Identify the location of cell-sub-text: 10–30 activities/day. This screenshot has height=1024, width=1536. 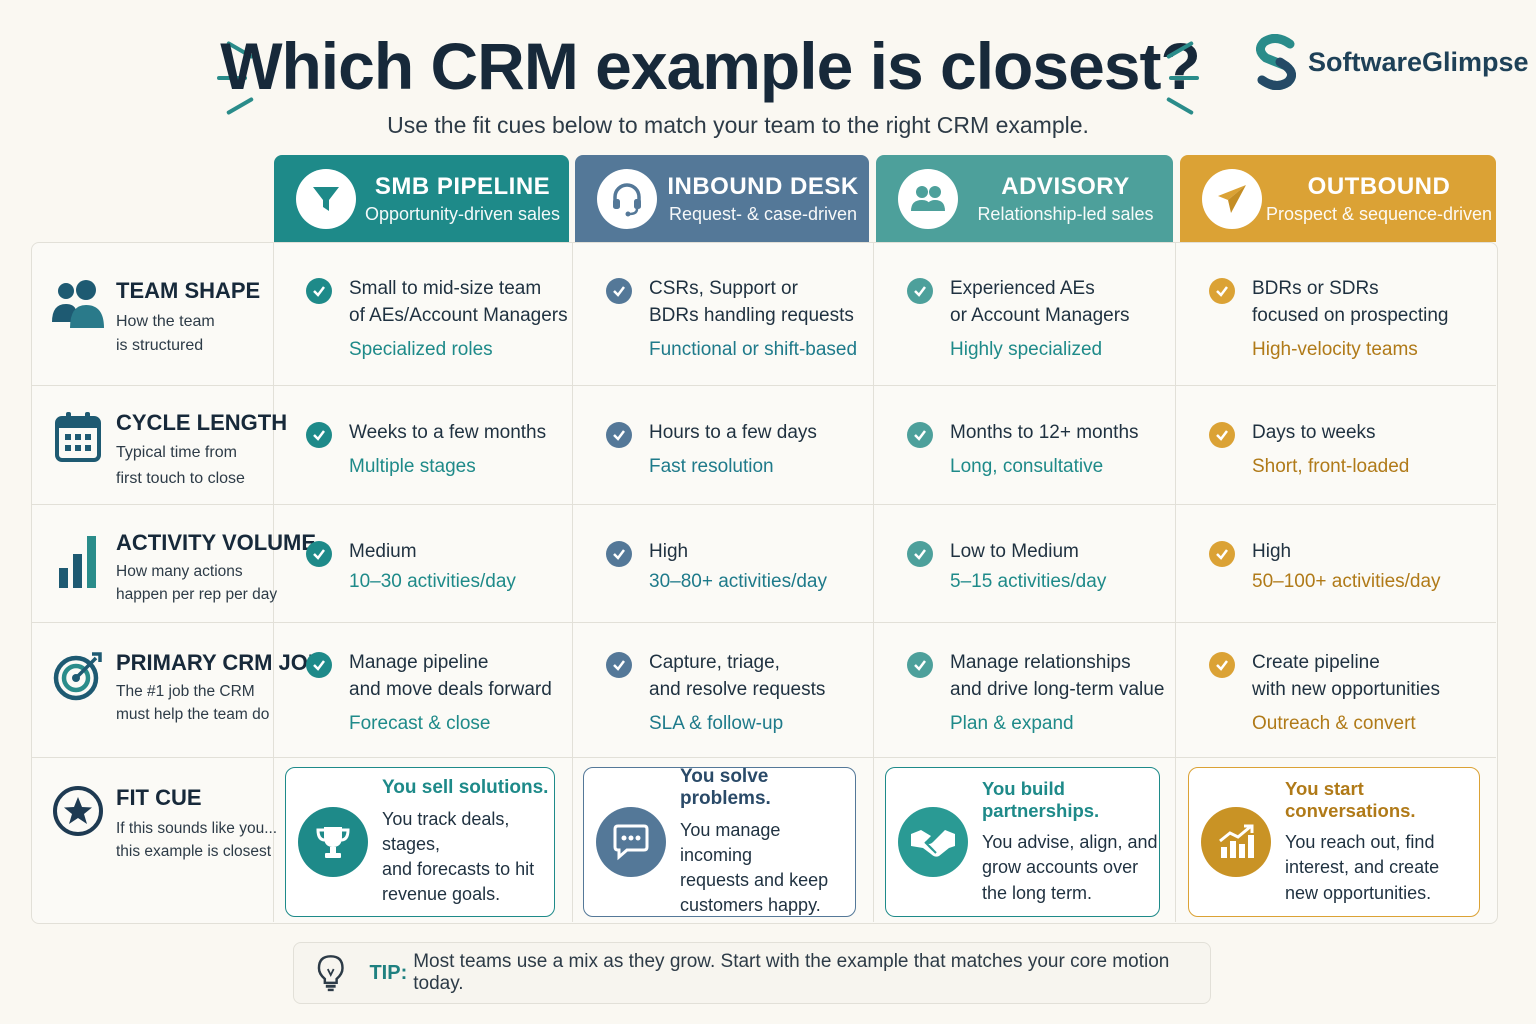
(432, 581).